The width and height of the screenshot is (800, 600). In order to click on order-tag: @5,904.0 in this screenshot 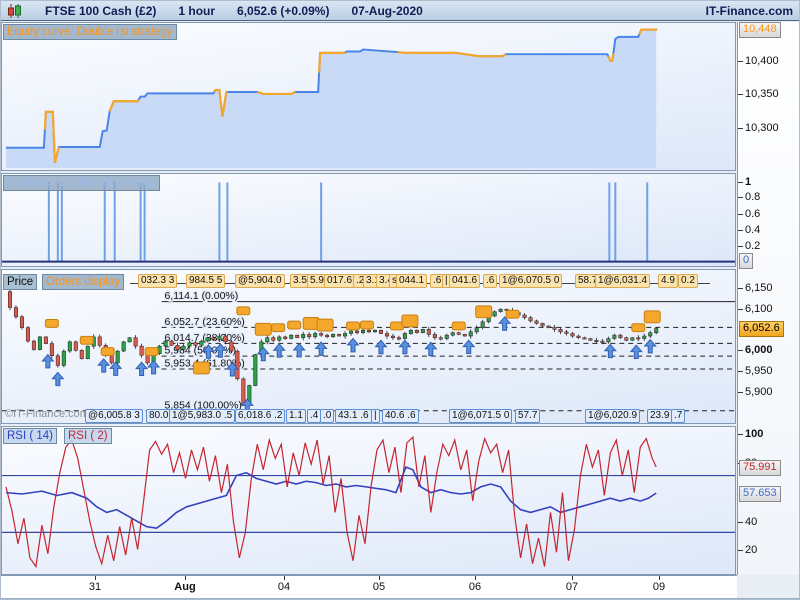, I will do `click(260, 281)`.